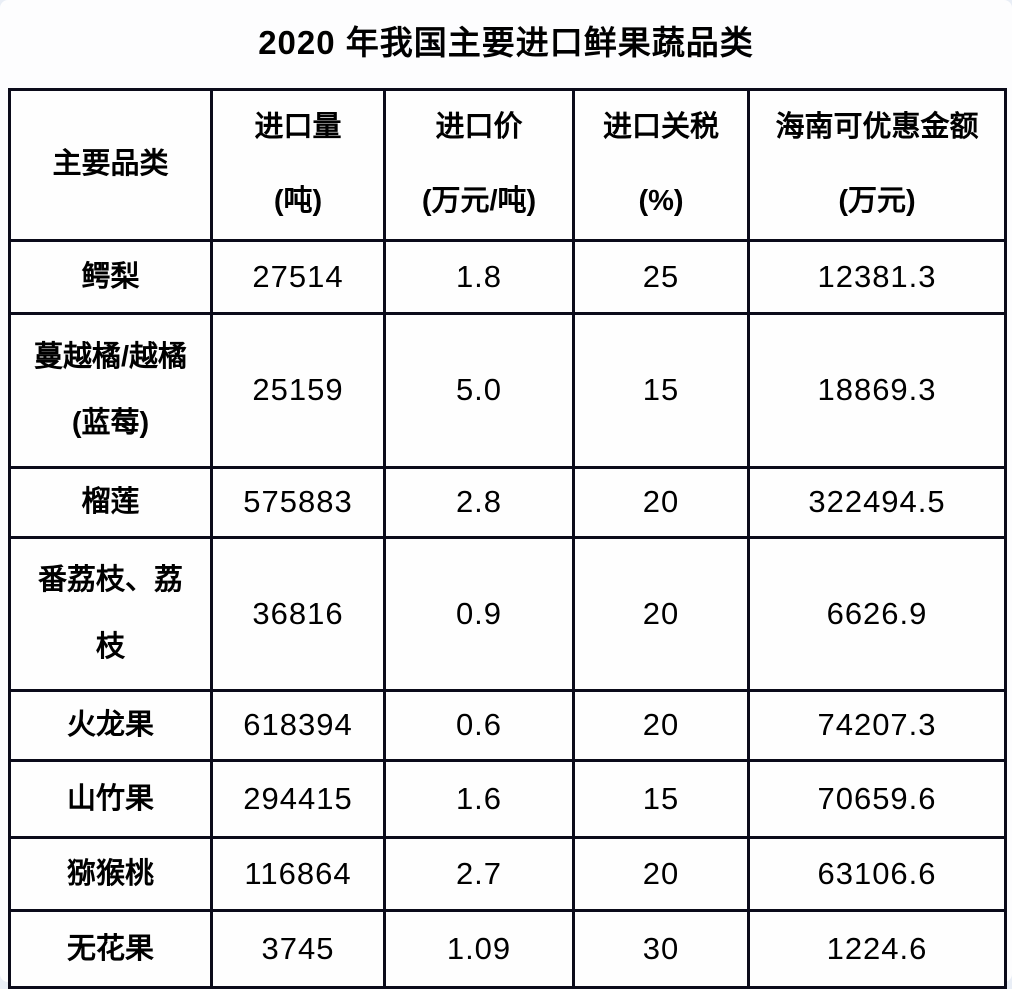 The height and width of the screenshot is (989, 1012). What do you see at coordinates (877, 948) in the screenshot?
I see `amount-cell: 1224.6` at bounding box center [877, 948].